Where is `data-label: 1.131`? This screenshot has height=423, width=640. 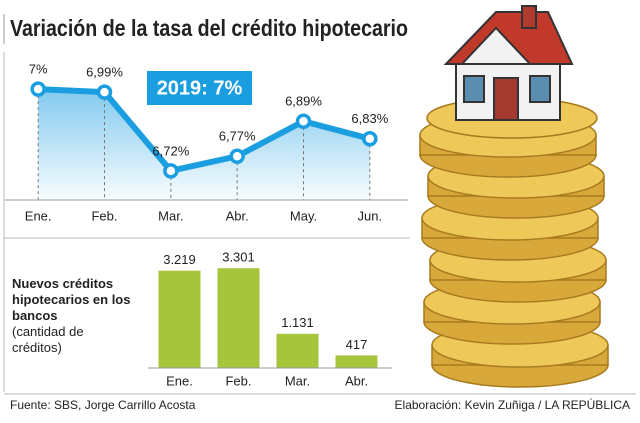 data-label: 1.131 is located at coordinates (297, 322).